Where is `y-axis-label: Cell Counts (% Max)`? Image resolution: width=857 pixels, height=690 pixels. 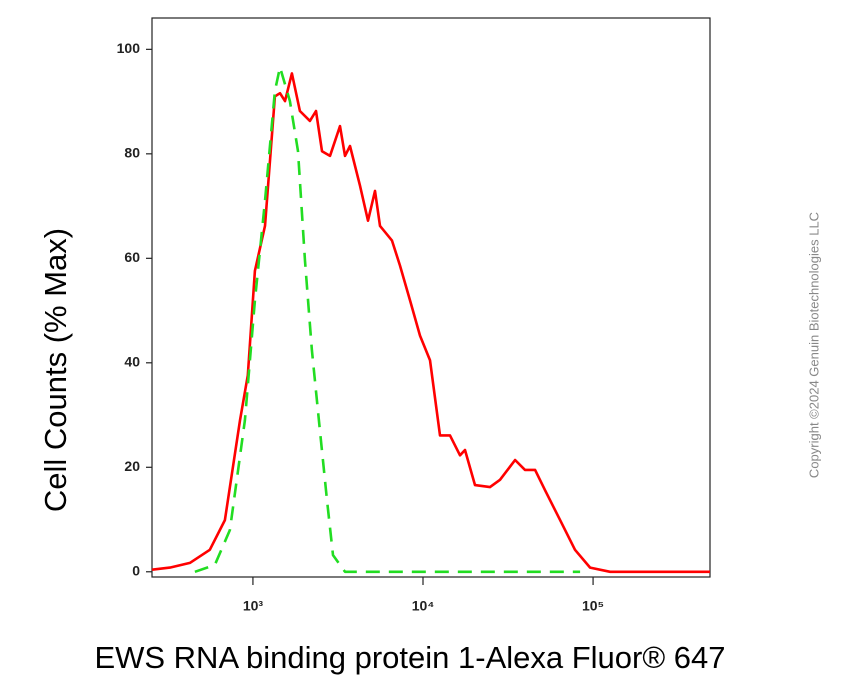
y-axis-label: Cell Counts (% Max) is located at coordinates (55, 370).